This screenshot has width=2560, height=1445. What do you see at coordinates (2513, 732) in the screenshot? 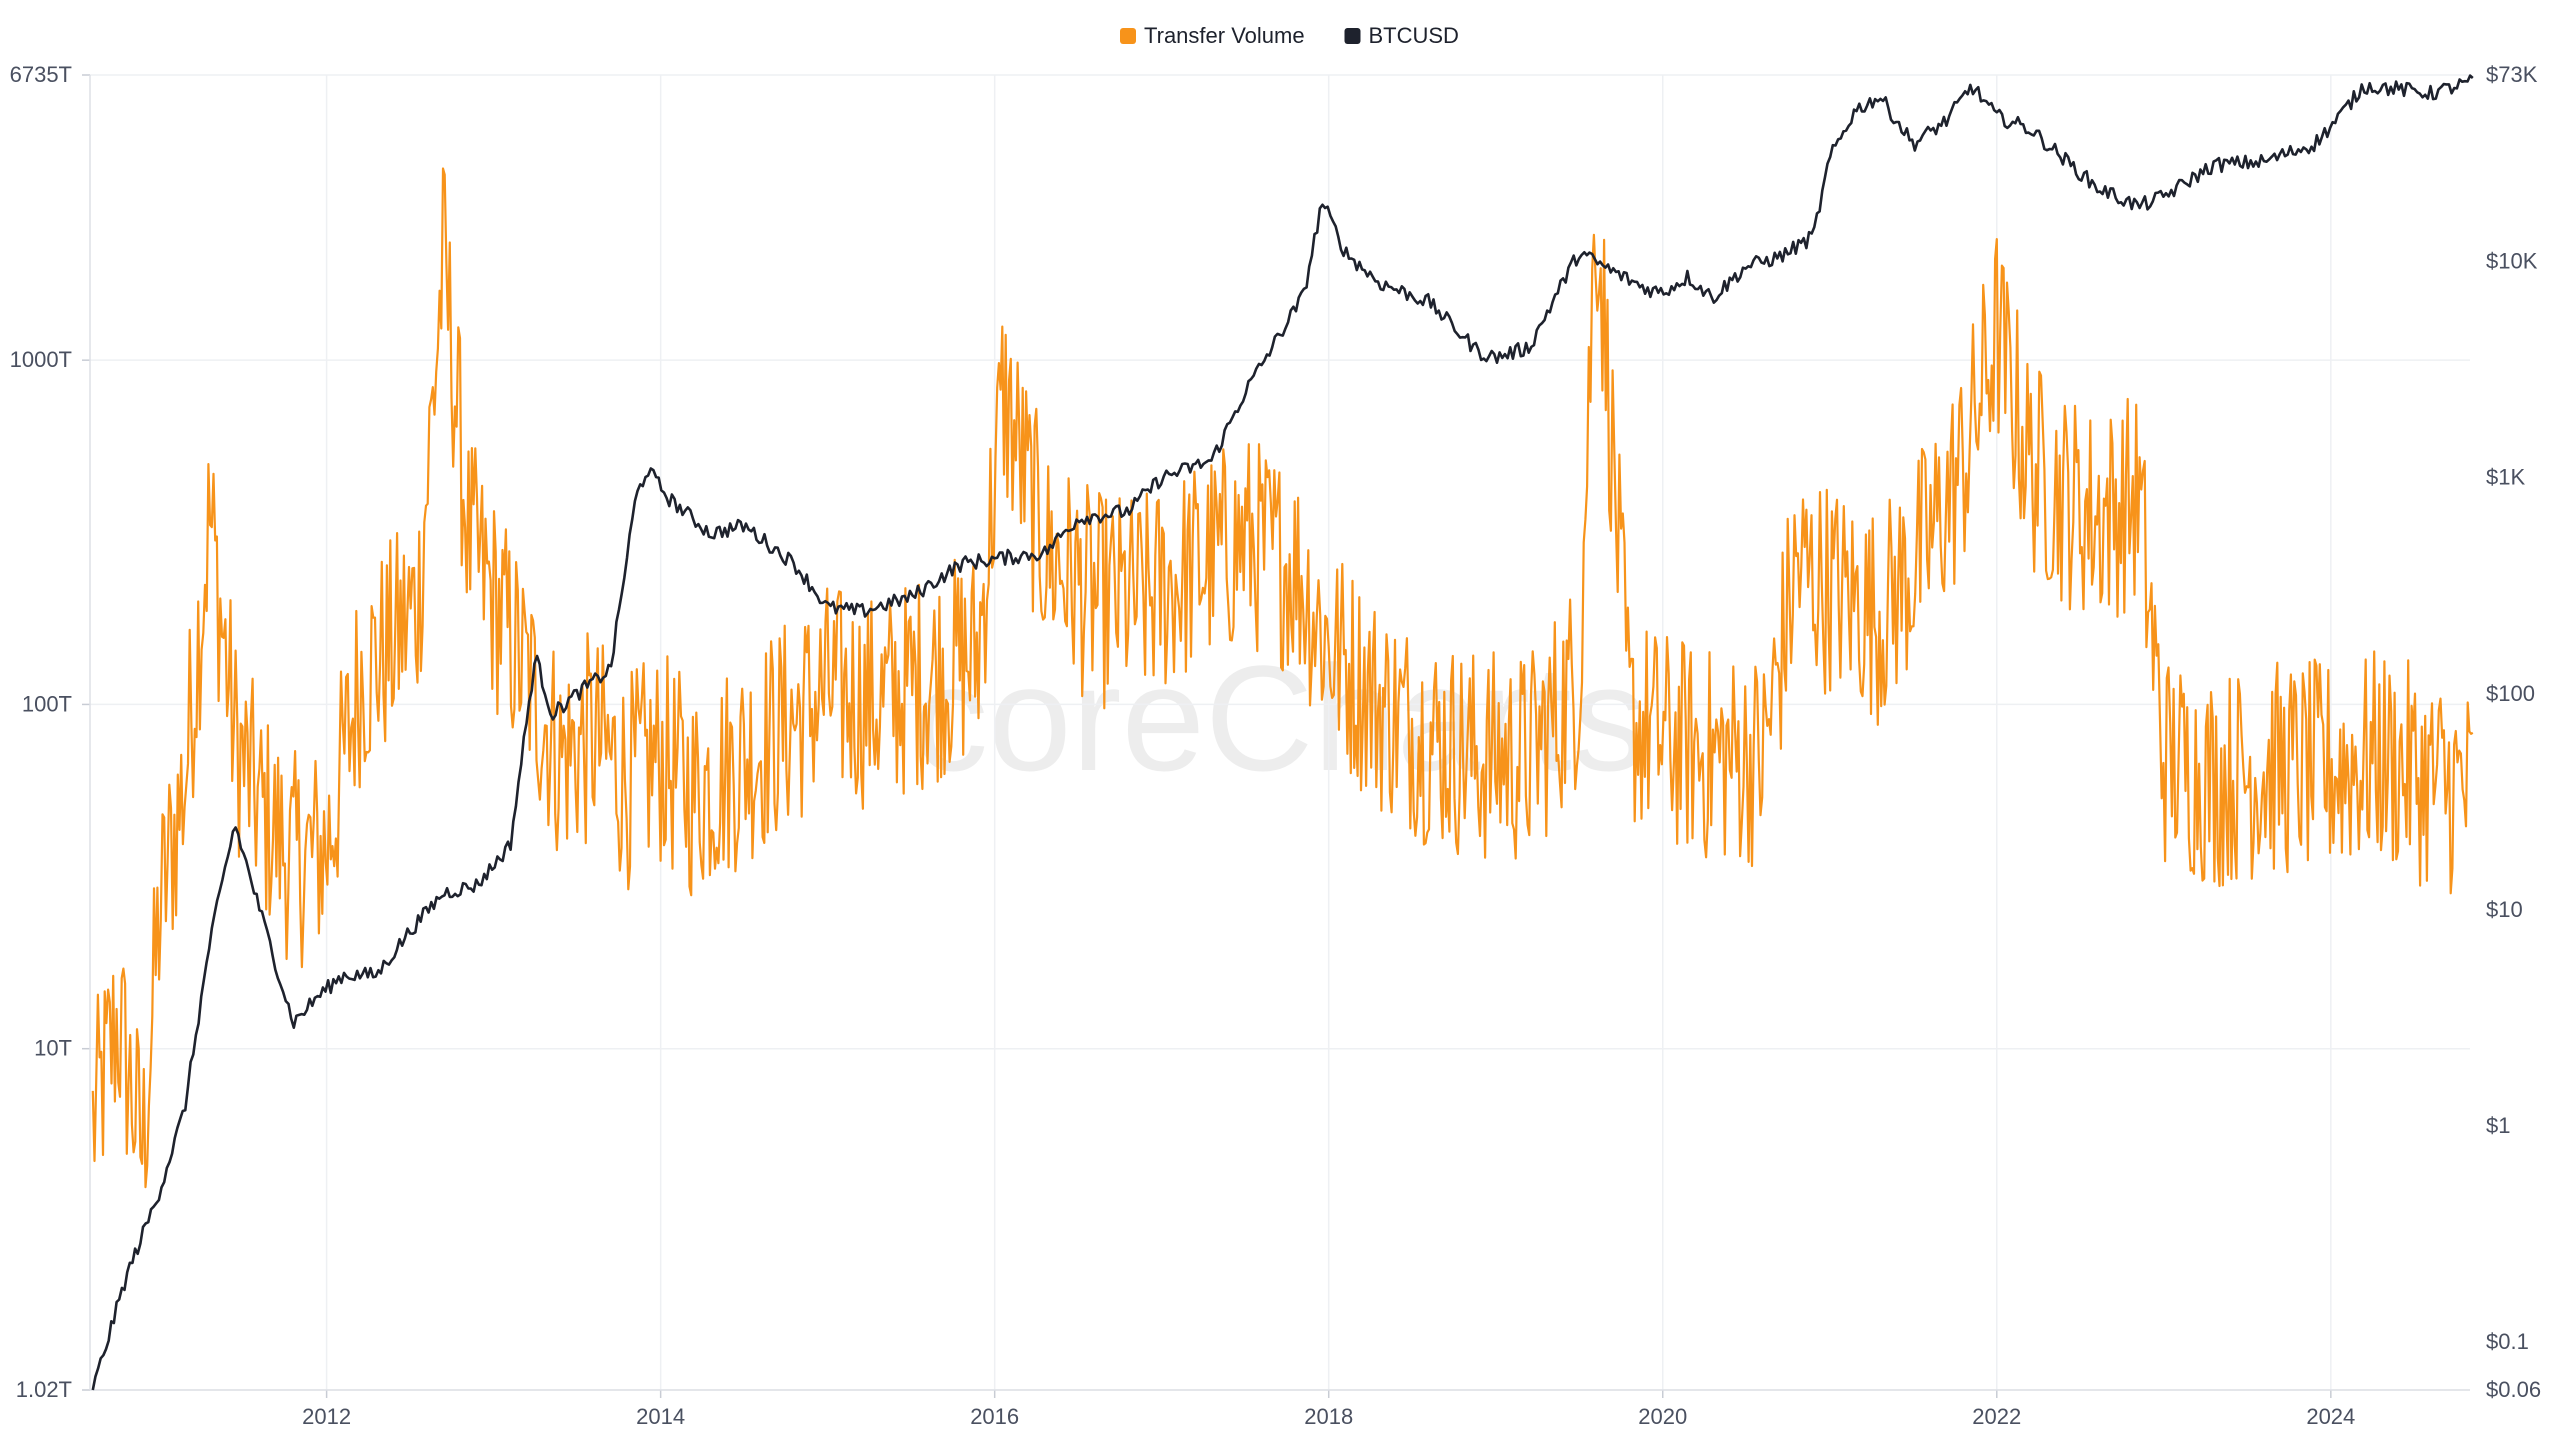
I see `y-axis-right: $0.06 $0.1 $1 $10 $100 $1K $10K $73K` at bounding box center [2513, 732].